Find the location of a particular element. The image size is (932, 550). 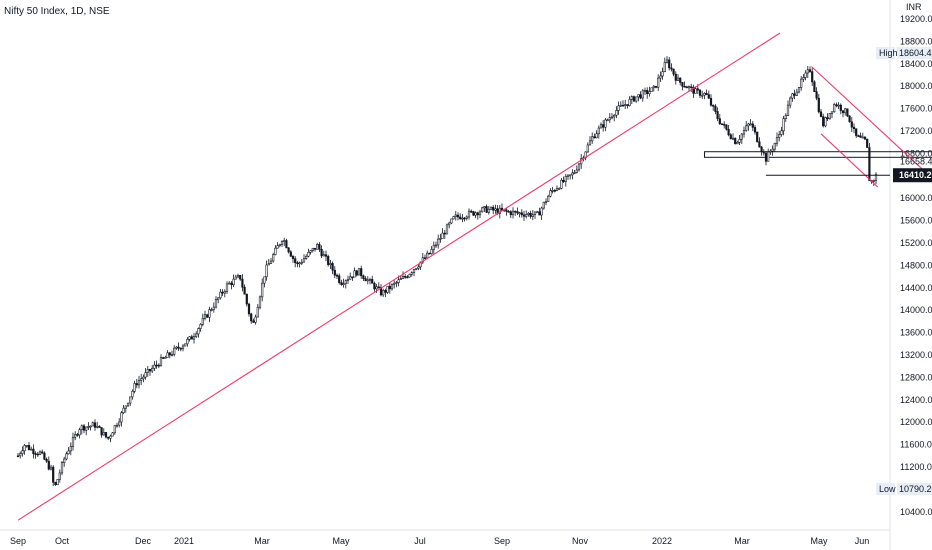

price-tick-label: 17200.00 is located at coordinates (916, 131).